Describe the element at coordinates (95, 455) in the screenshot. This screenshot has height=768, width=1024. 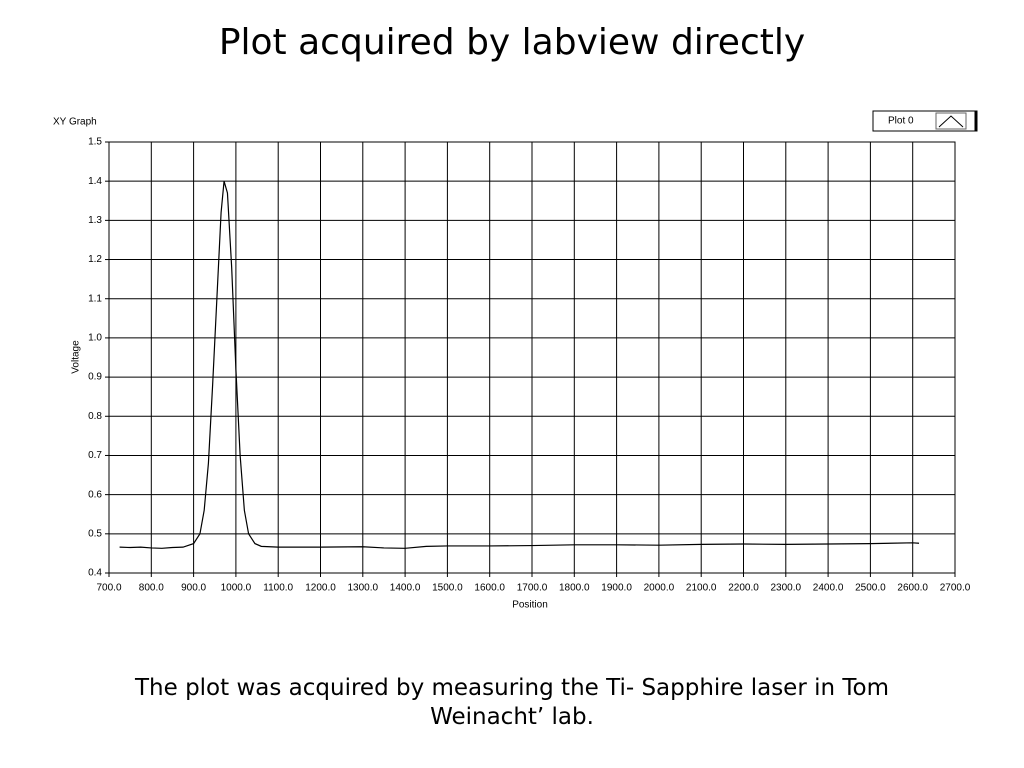
I see `y-tick-label: 0.7` at that location.